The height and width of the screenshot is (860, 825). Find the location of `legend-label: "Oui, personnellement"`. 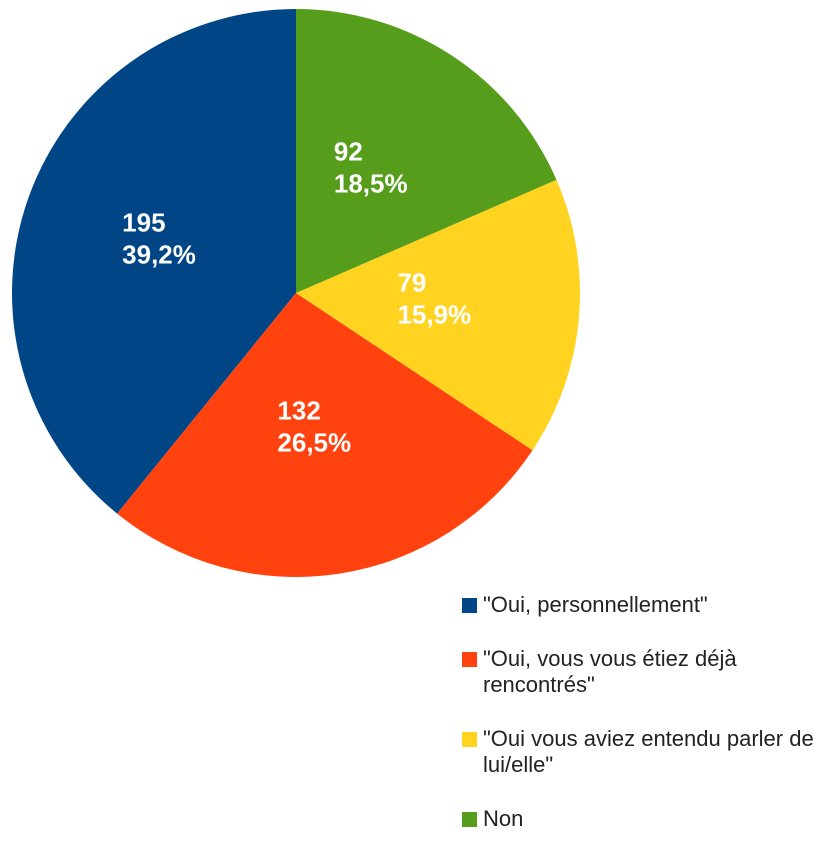

legend-label: "Oui, personnellement" is located at coordinates (595, 604).